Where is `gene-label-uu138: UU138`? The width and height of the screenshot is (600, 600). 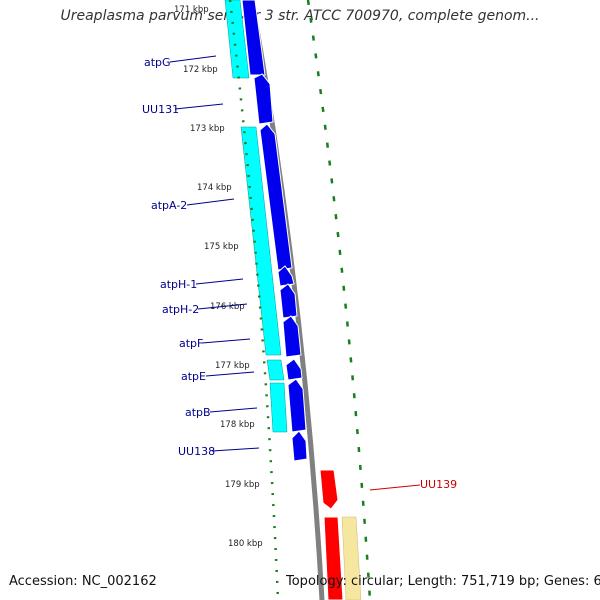
gene-label-uu138: UU138 is located at coordinates (196, 451).